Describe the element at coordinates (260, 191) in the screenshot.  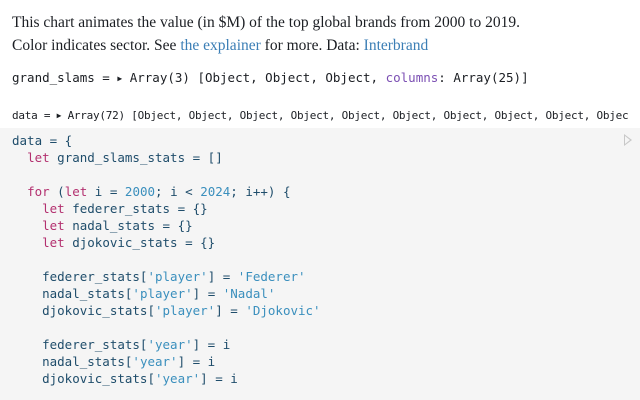
I see `code-token: ; i++) {` at that location.